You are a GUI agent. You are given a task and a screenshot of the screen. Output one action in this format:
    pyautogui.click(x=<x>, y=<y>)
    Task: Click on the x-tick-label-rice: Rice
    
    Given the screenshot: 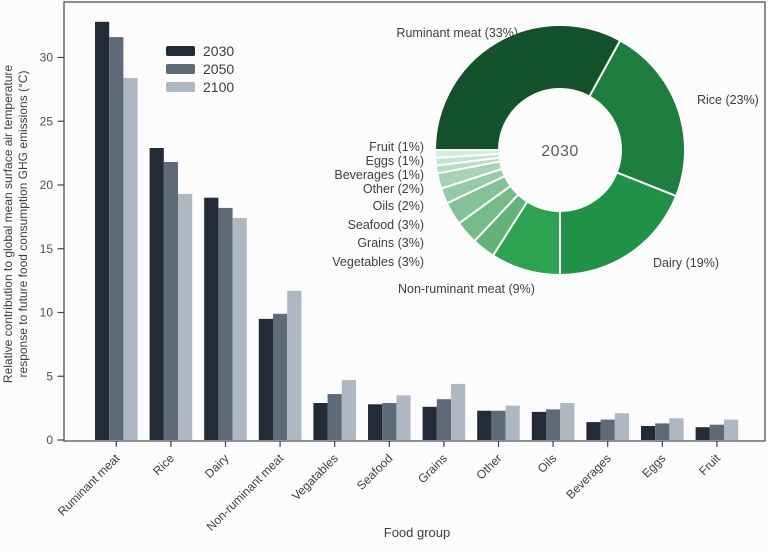 What is the action you would take?
    pyautogui.click(x=163, y=464)
    